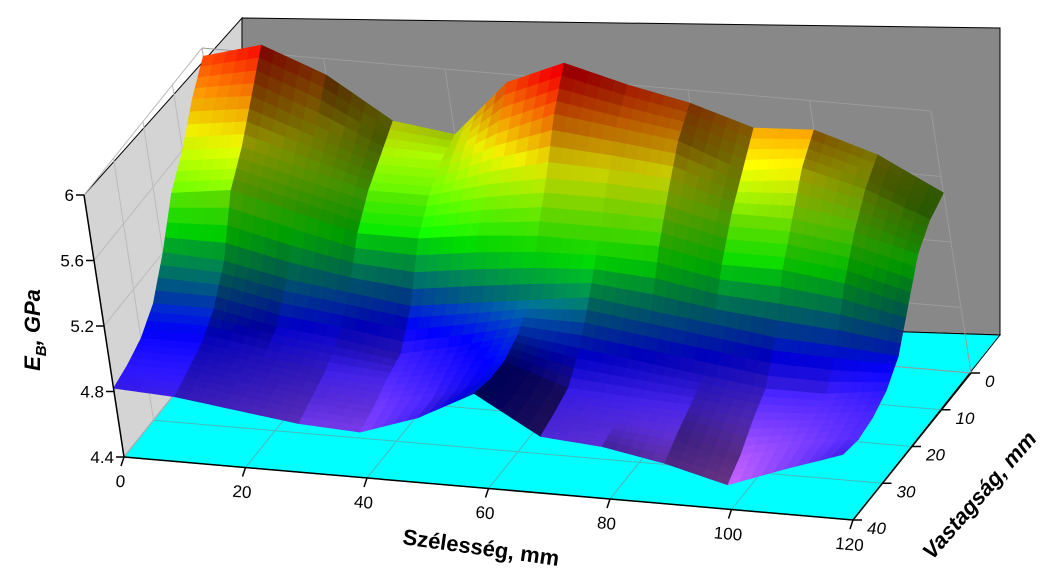  What do you see at coordinates (485, 513) in the screenshot?
I see `x-tick-label: 60` at bounding box center [485, 513].